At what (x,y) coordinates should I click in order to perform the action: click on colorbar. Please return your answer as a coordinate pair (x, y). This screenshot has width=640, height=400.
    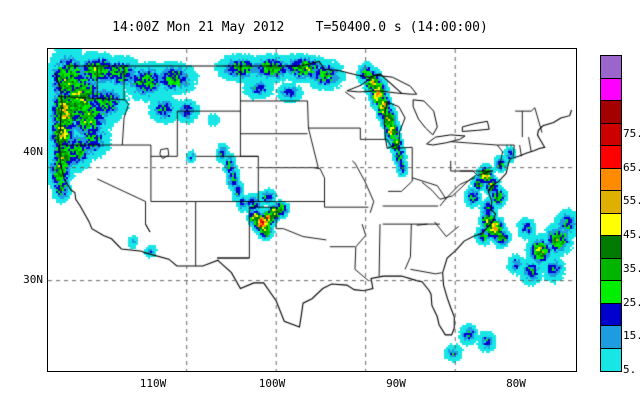
    Looking at the image, I should click on (611, 213).